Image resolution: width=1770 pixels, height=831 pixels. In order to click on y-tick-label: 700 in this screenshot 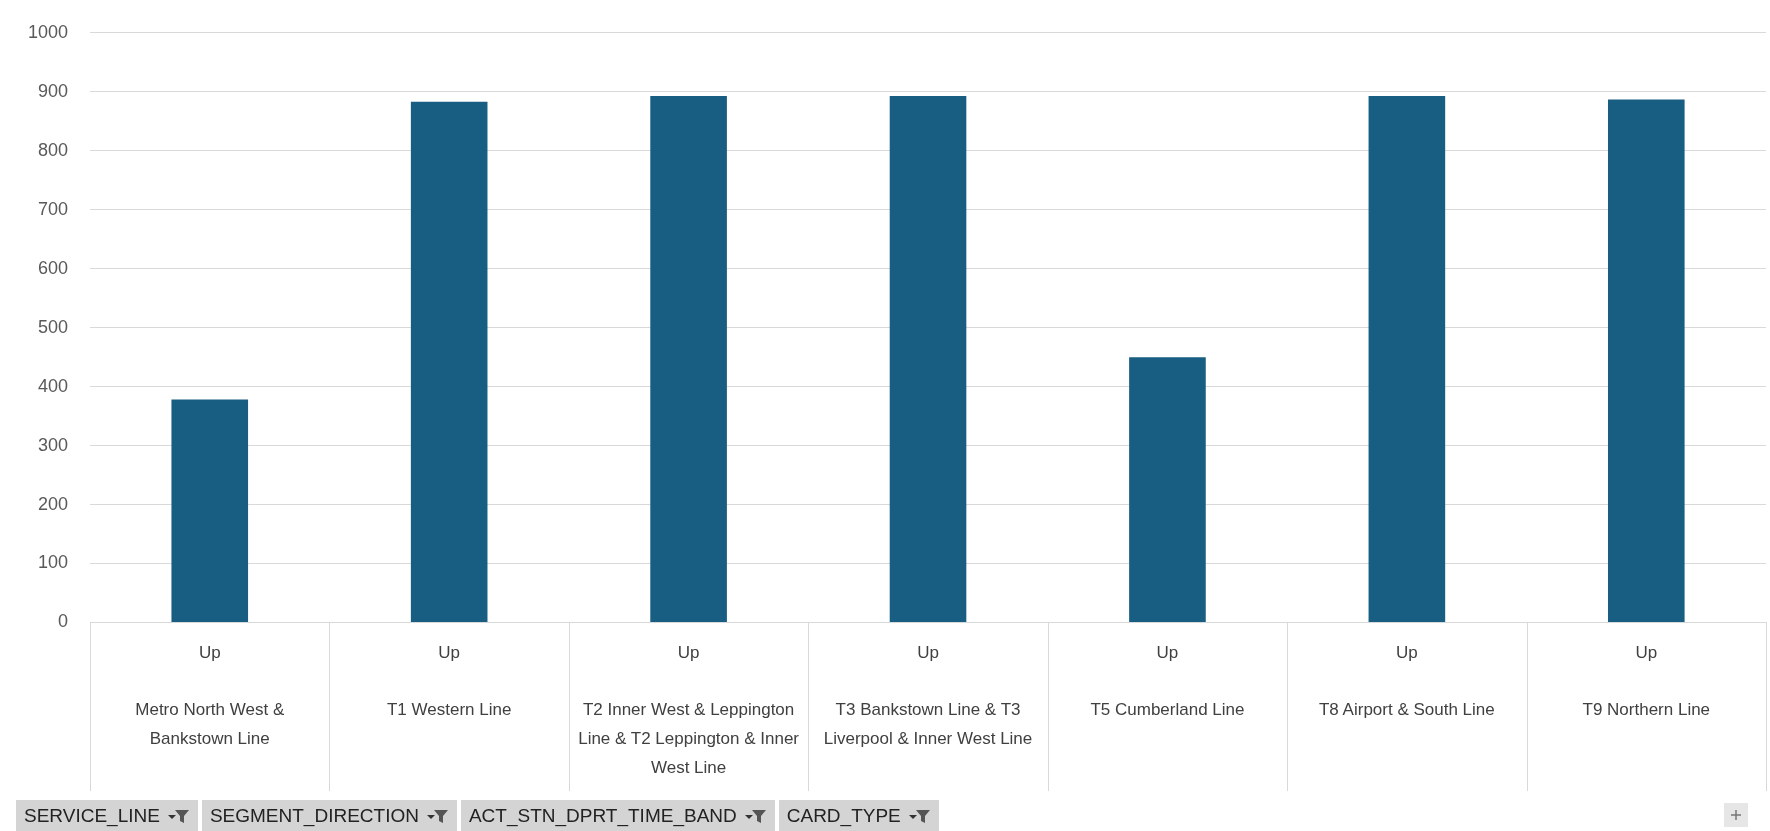, I will do `click(53, 208)`.